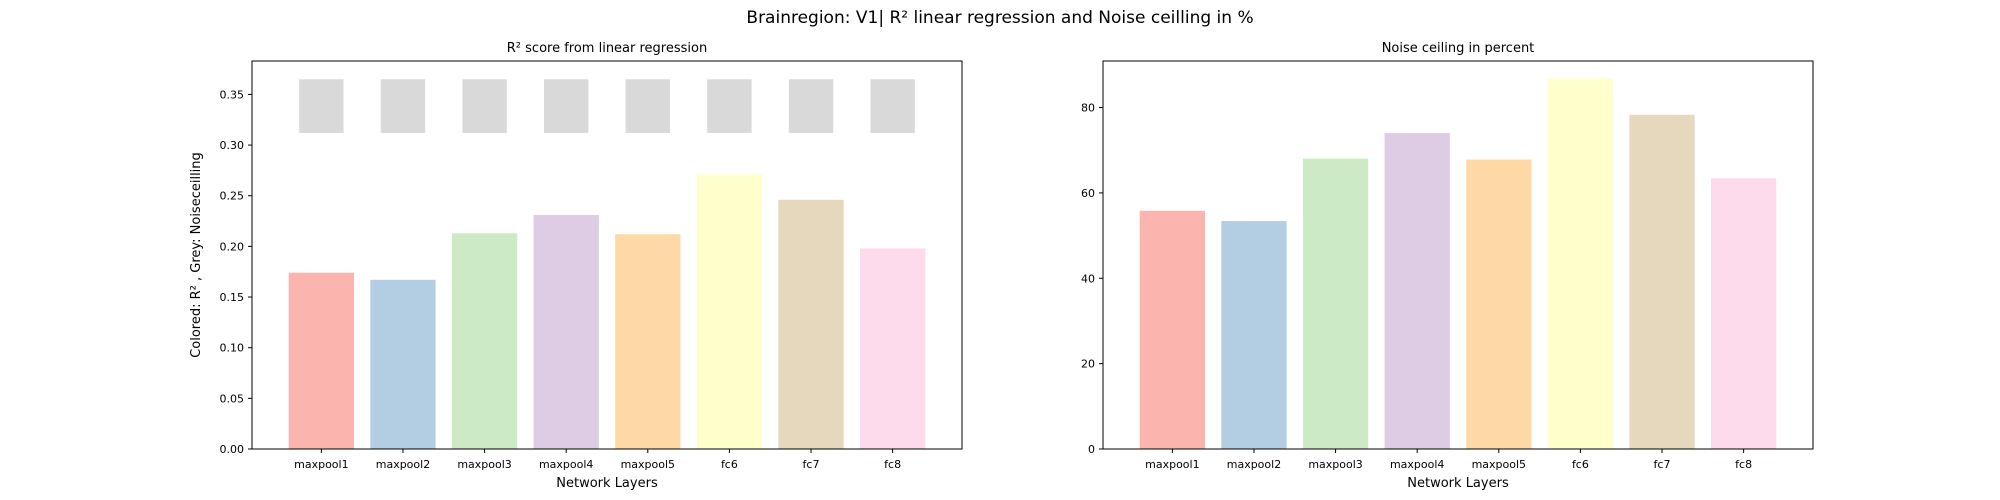 The width and height of the screenshot is (2000, 500). I want to click on noise-ceiling-panel-title: Noise ceiling in percent, so click(1458, 48).